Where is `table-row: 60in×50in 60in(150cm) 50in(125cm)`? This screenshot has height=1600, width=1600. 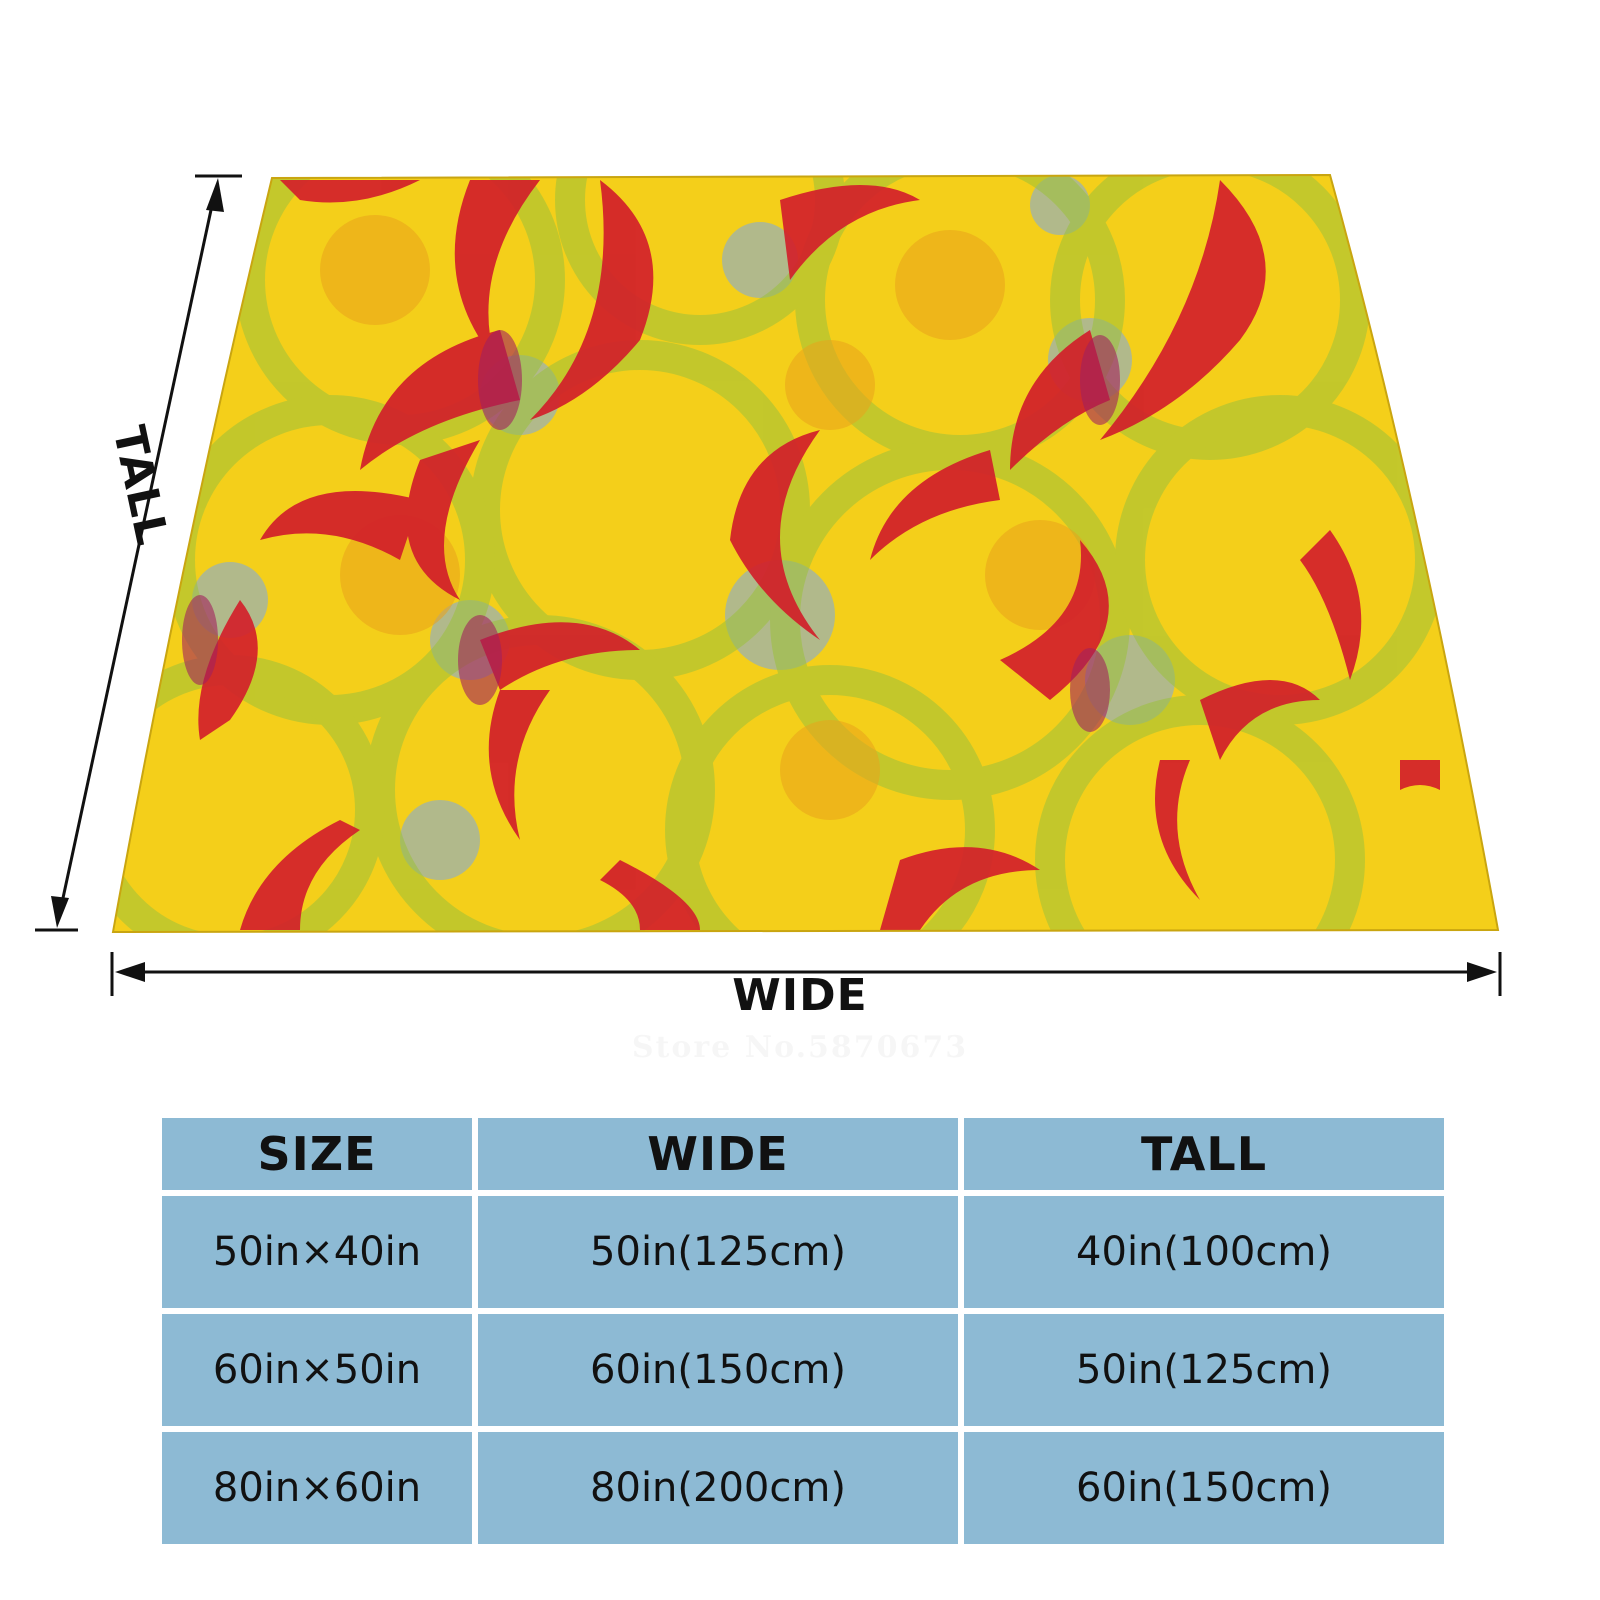 table-row: 60in×50in 60in(150cm) 50in(125cm) is located at coordinates (803, 1370).